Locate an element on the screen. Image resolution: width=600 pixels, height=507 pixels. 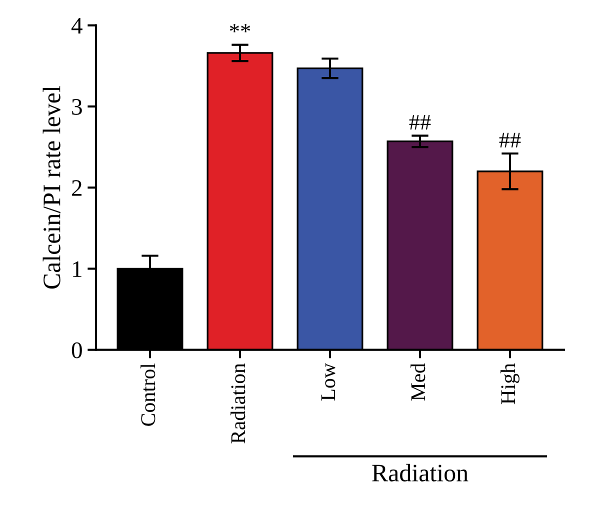
y-tick-label: 3 is located at coordinates (77, 107).